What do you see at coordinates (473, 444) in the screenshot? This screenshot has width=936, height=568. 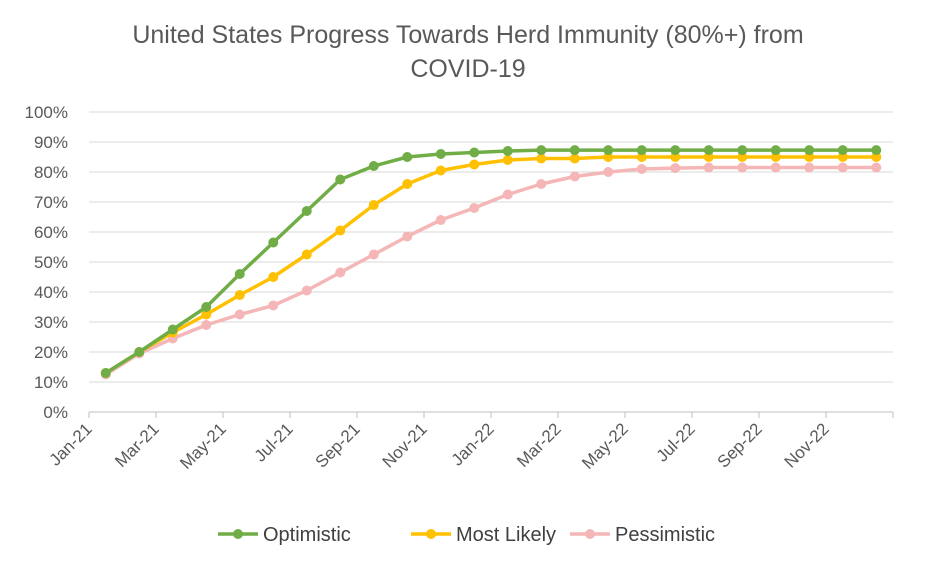 I see `x-tick-label: Jan-22` at bounding box center [473, 444].